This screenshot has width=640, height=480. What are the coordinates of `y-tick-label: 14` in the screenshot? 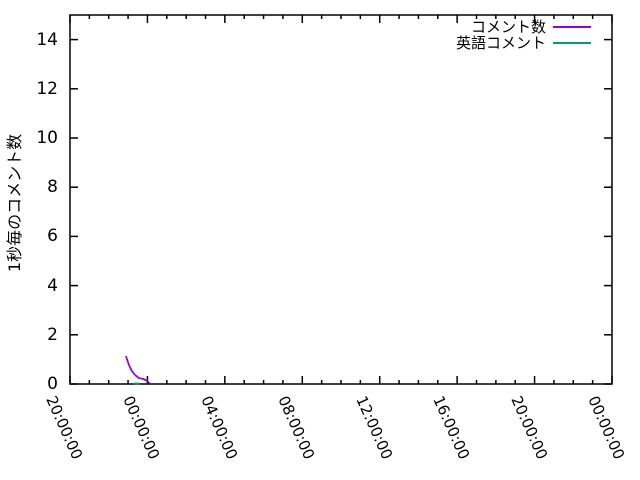 It's located at (47, 39).